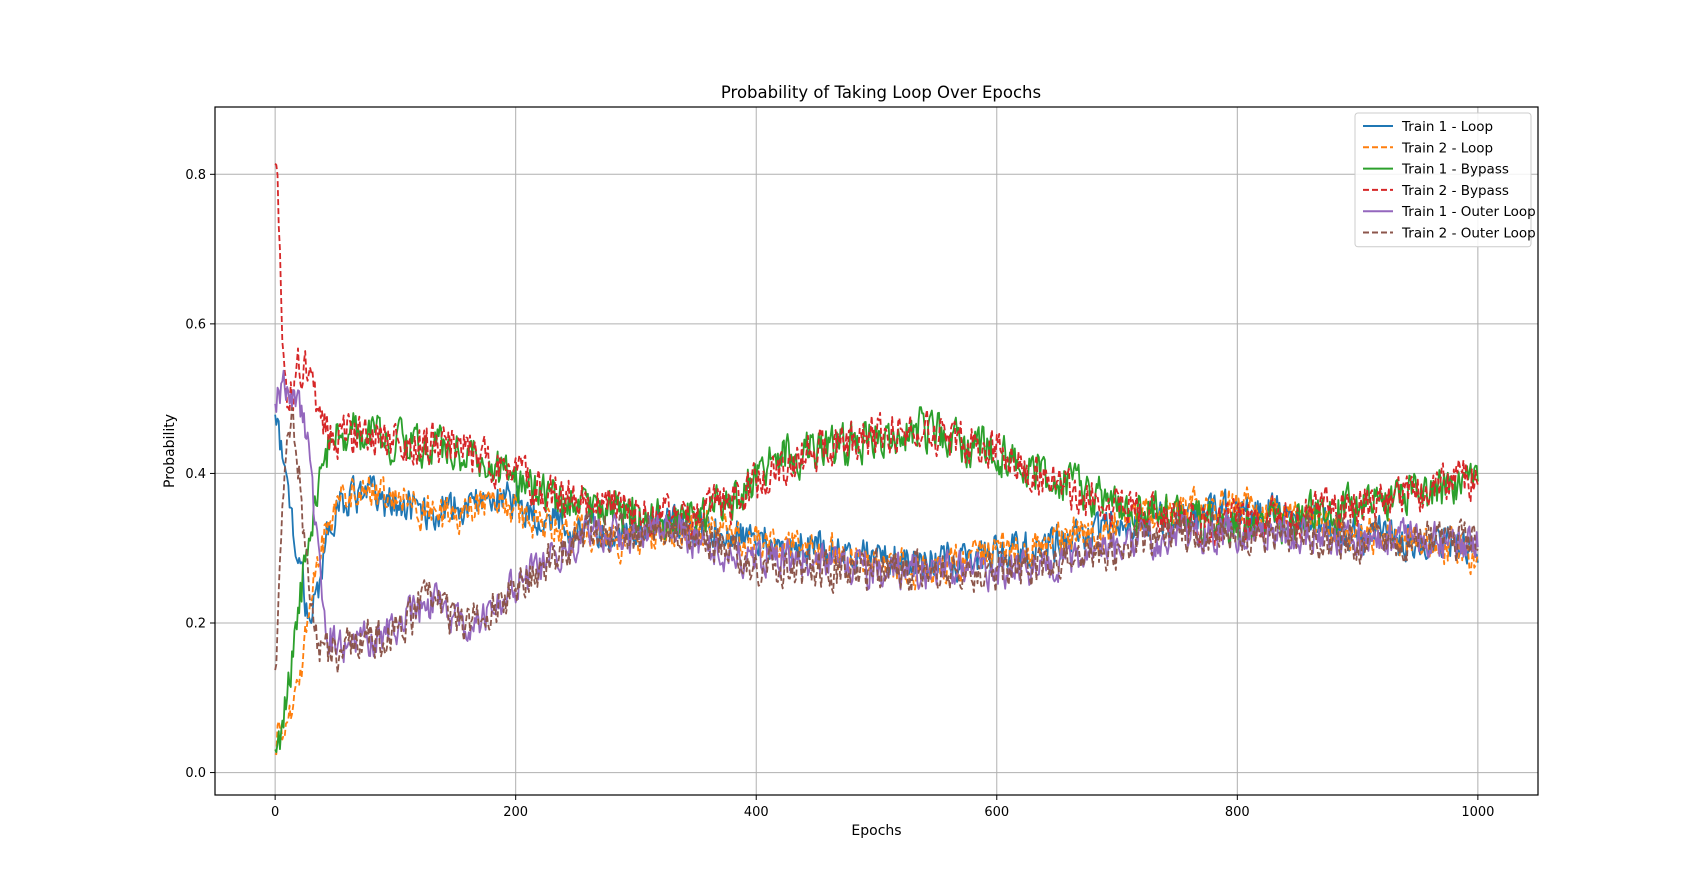  What do you see at coordinates (1468, 212) in the screenshot?
I see `legend-label: Train 1 - Outer Loop` at bounding box center [1468, 212].